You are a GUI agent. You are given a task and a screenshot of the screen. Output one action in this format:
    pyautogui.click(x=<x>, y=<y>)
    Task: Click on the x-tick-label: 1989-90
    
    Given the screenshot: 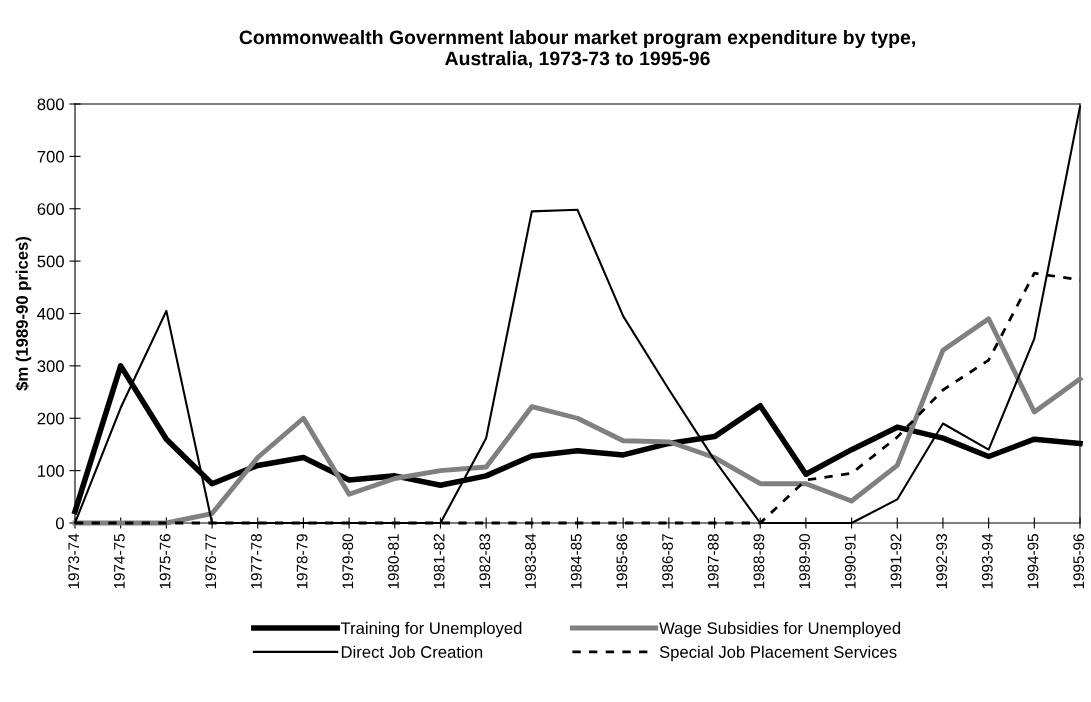 What is the action you would take?
    pyautogui.click(x=805, y=561)
    